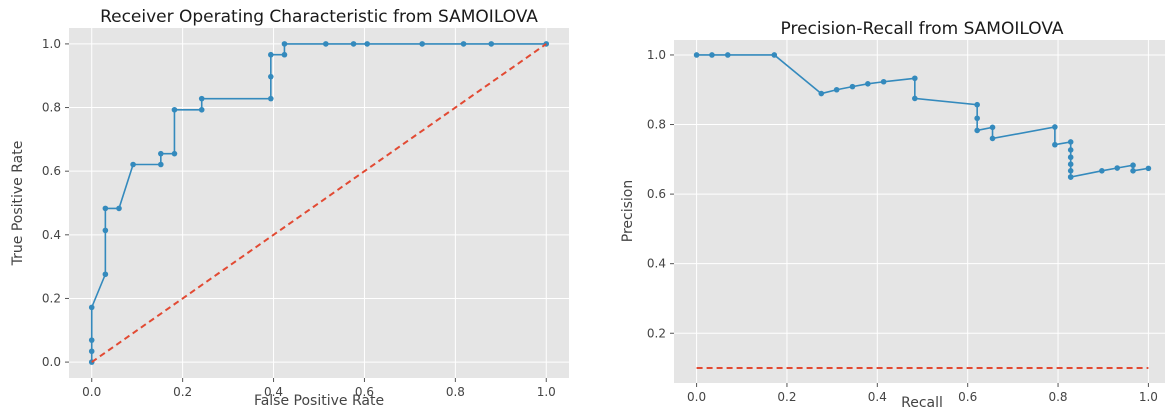 Image resolution: width=1165 pixels, height=411 pixels. What do you see at coordinates (656, 194) in the screenshot?
I see `pr-y-tick-label: 0.6` at bounding box center [656, 194].